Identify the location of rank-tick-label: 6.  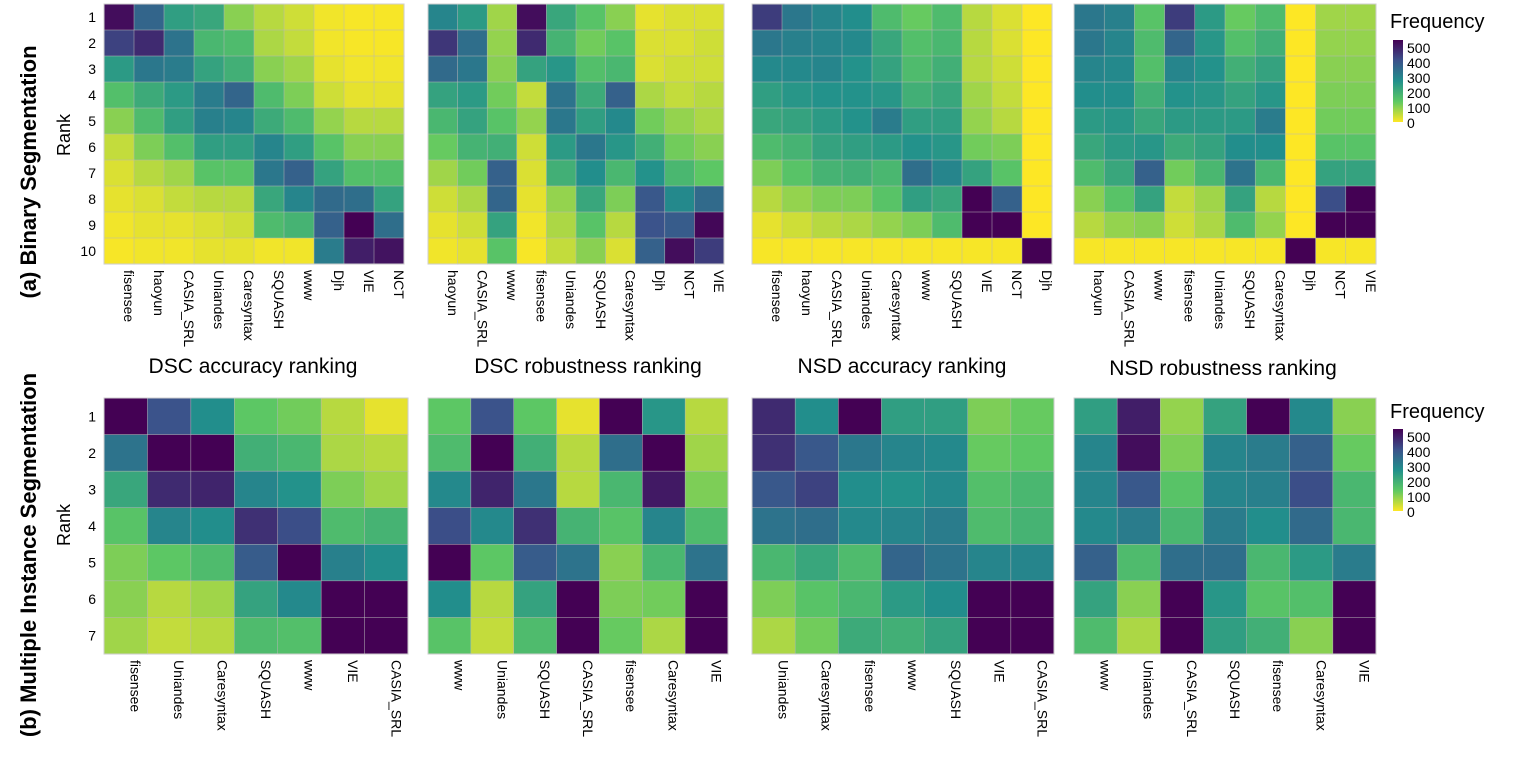
(92, 147).